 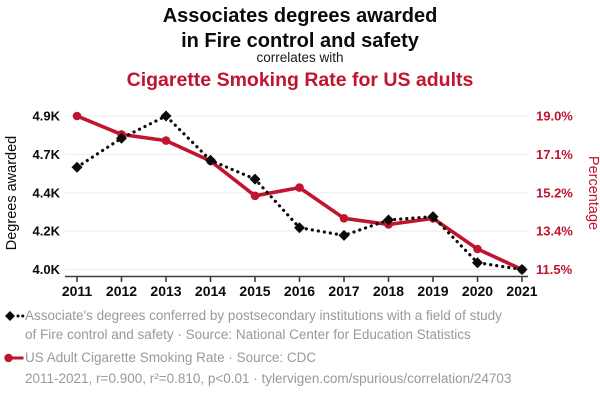 I want to click on x-tick-label: 2021, so click(x=521, y=291).